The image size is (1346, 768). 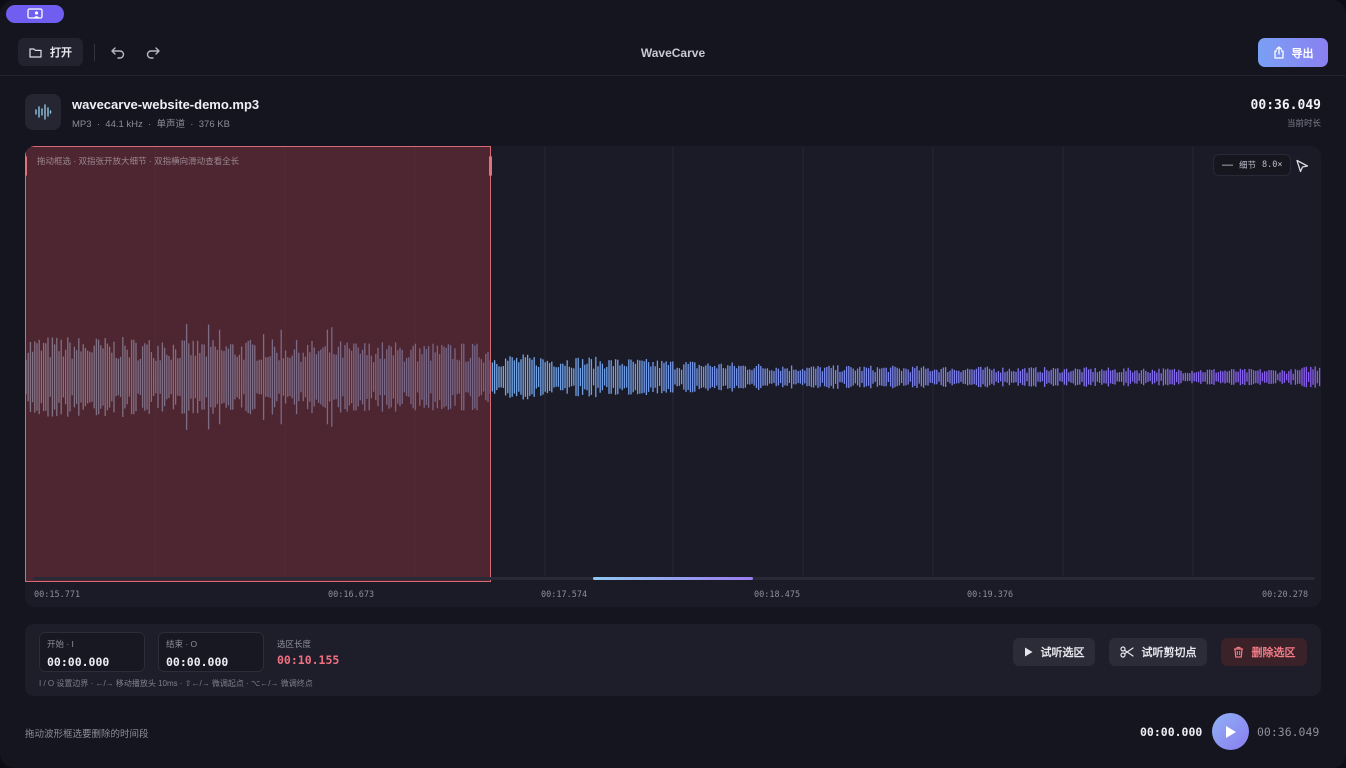 What do you see at coordinates (990, 595) in the screenshot?
I see `time-tick: 00:19.376` at bounding box center [990, 595].